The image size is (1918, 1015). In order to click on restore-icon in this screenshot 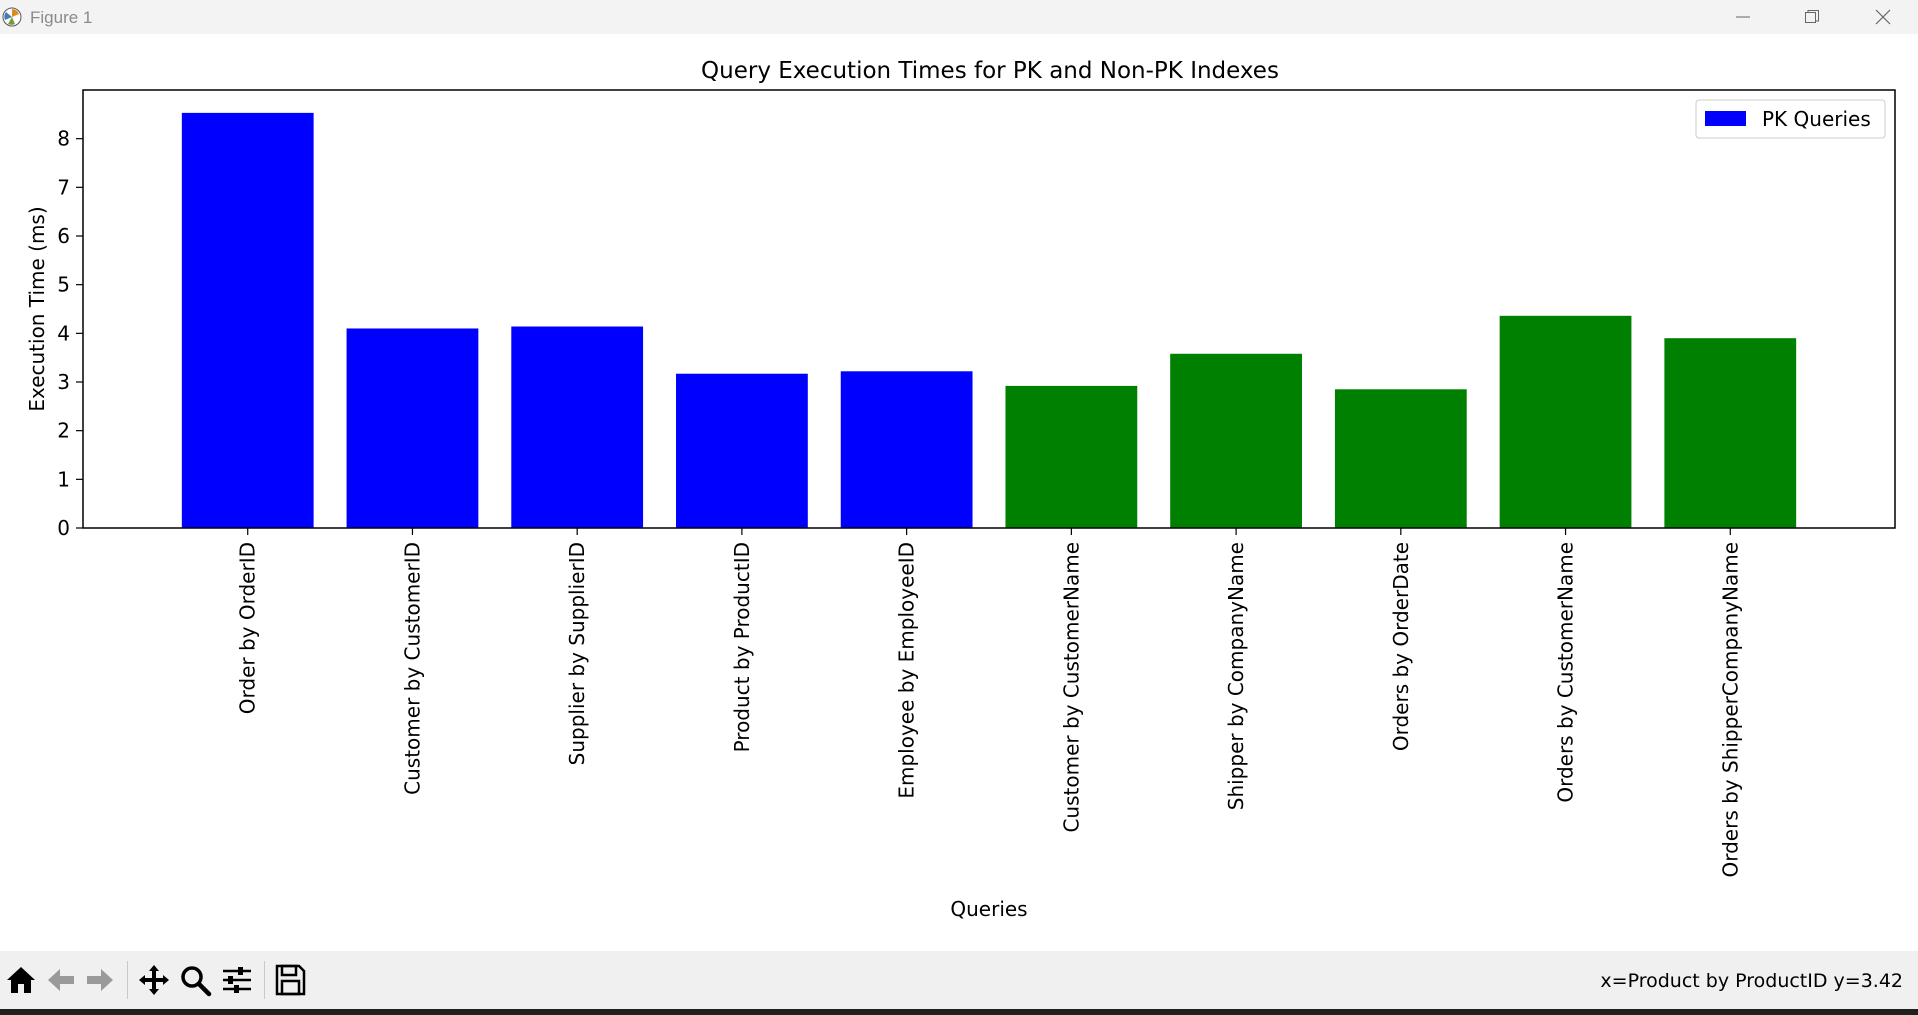, I will do `click(1812, 16)`.